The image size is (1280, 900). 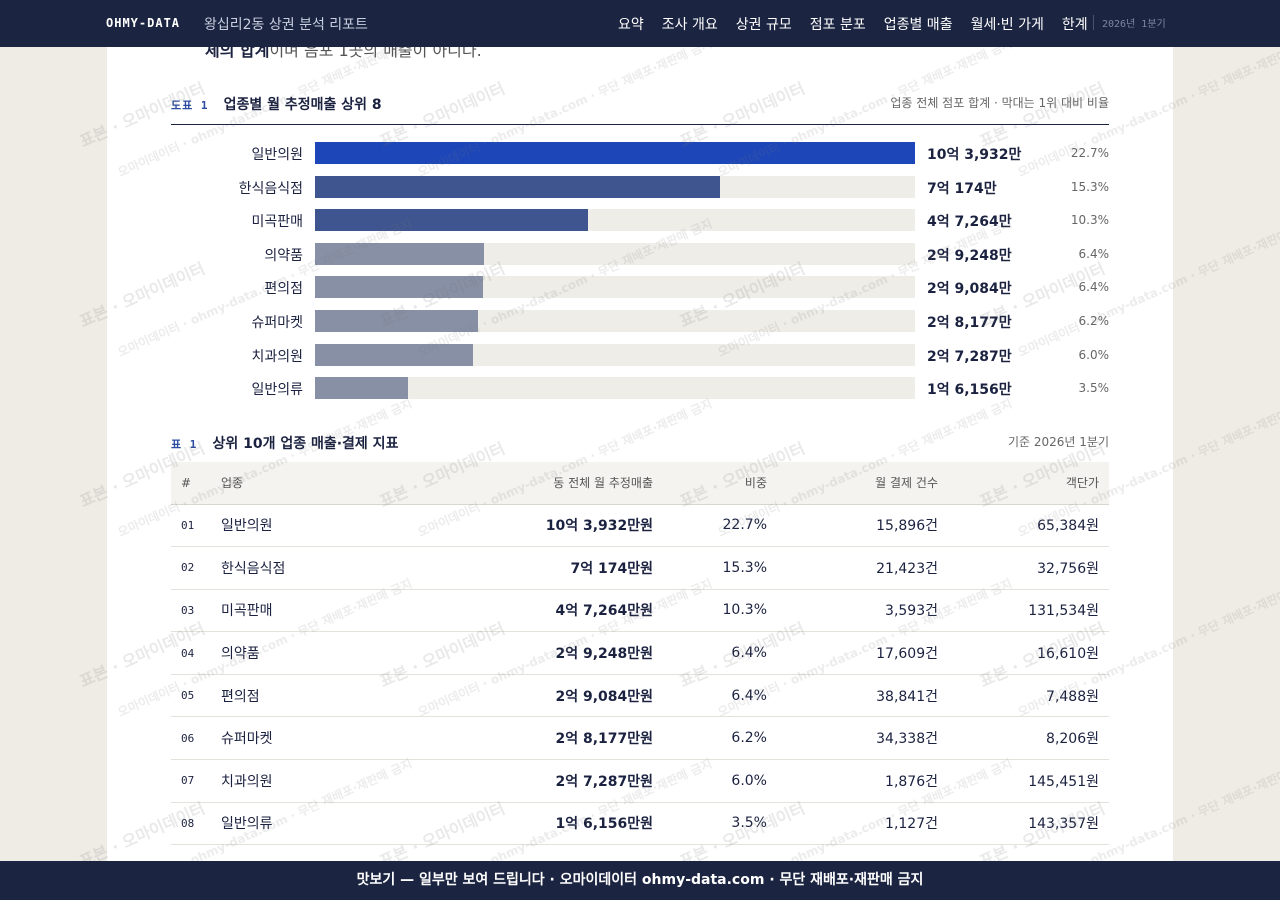 I want to click on figure-title: 업종별 월 추정매출 상위 8, so click(x=302, y=105).